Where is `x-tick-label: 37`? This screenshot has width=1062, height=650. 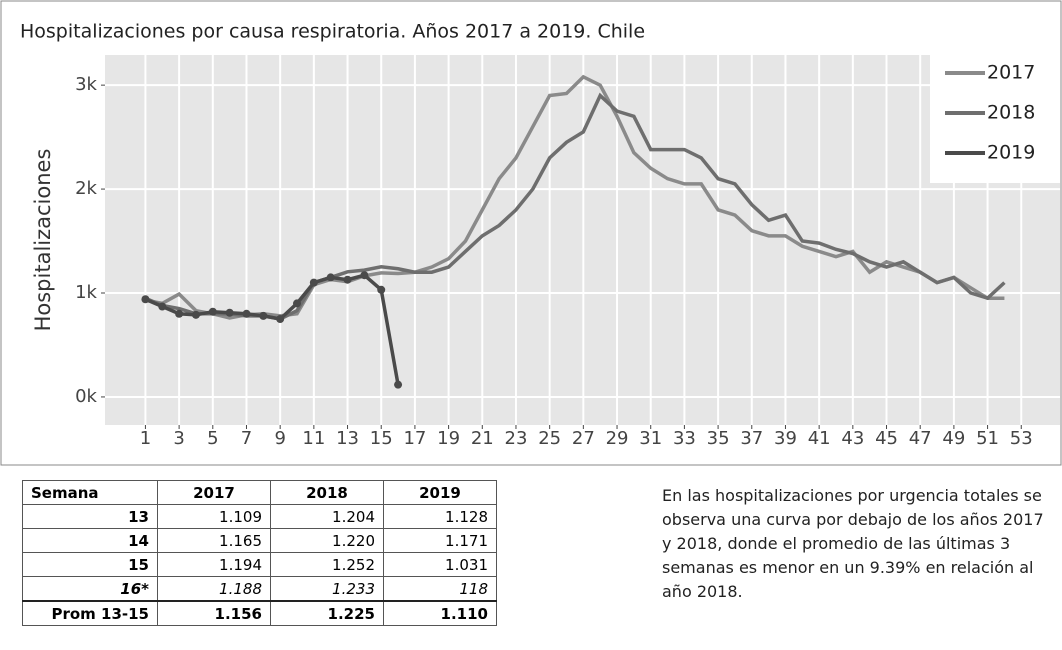 x-tick-label: 37 is located at coordinates (751, 438).